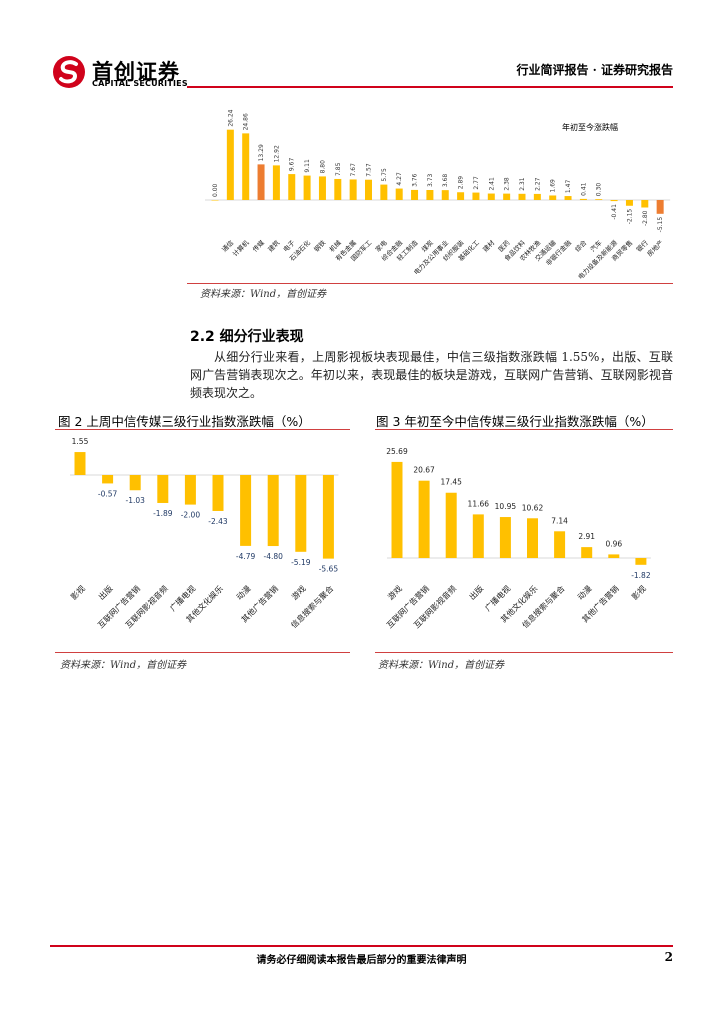  What do you see at coordinates (230, 117) in the screenshot?
I see `data-label: 26.24` at bounding box center [230, 117].